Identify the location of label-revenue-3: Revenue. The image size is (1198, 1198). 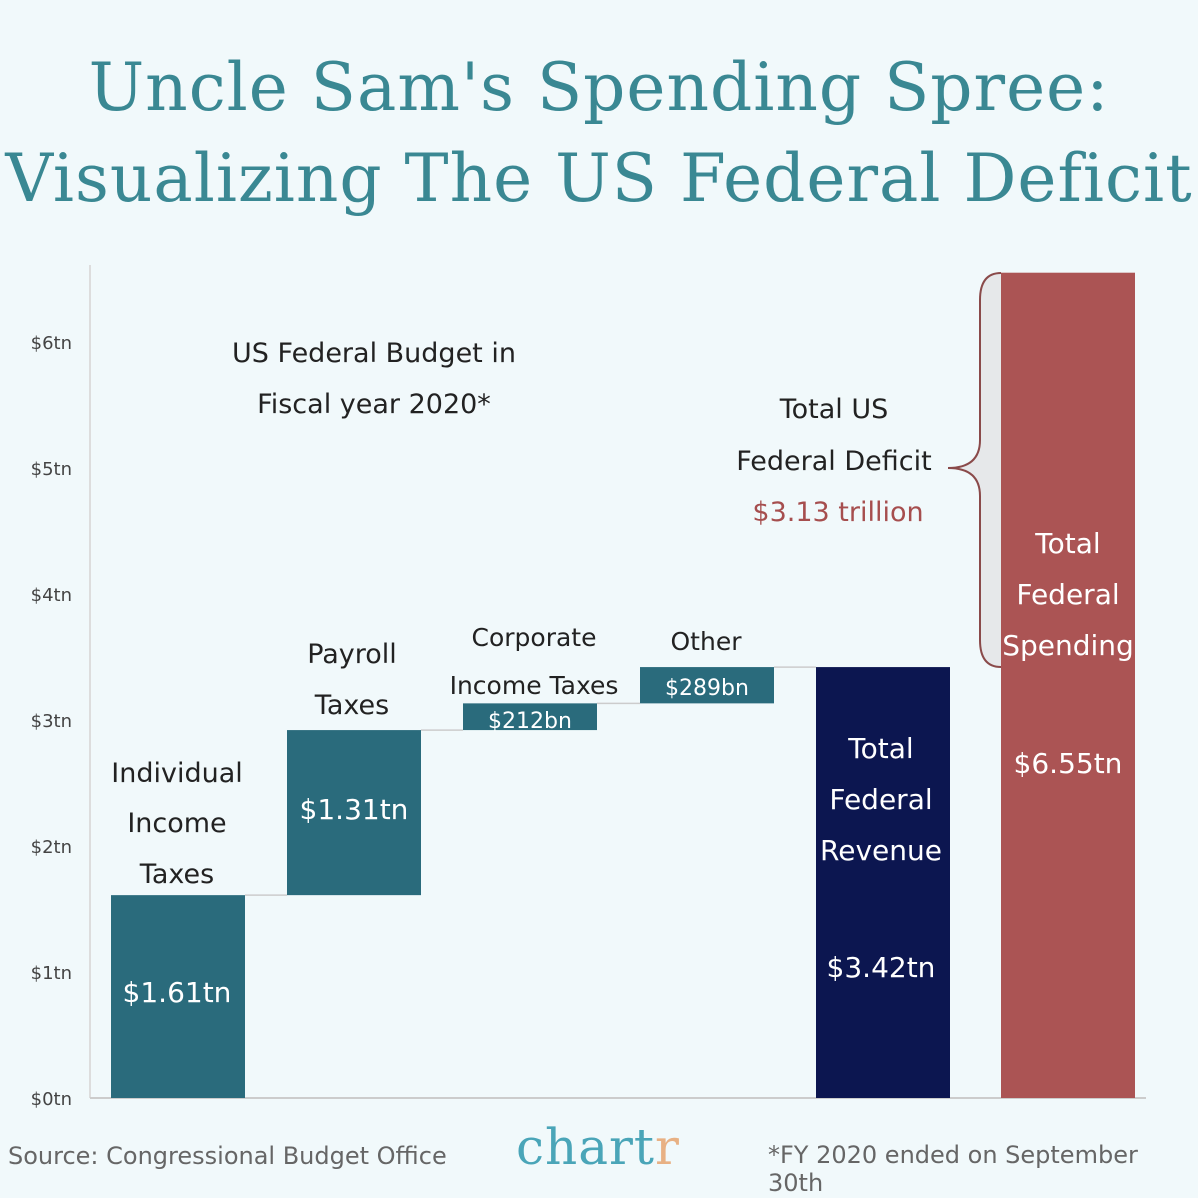
(881, 850).